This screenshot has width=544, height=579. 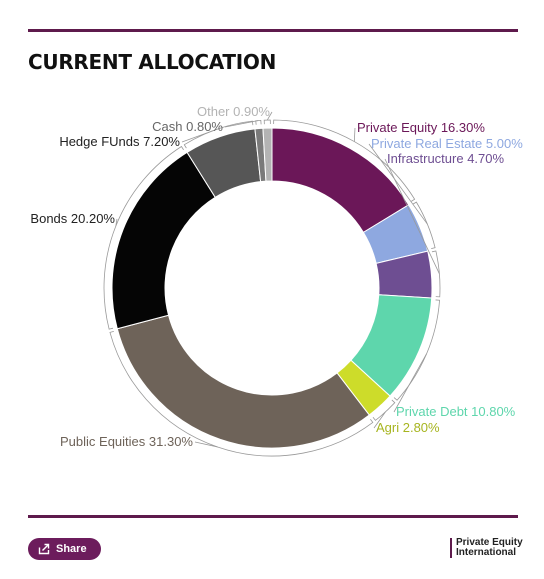 I want to click on leader-infrastructure, so click(x=412, y=216).